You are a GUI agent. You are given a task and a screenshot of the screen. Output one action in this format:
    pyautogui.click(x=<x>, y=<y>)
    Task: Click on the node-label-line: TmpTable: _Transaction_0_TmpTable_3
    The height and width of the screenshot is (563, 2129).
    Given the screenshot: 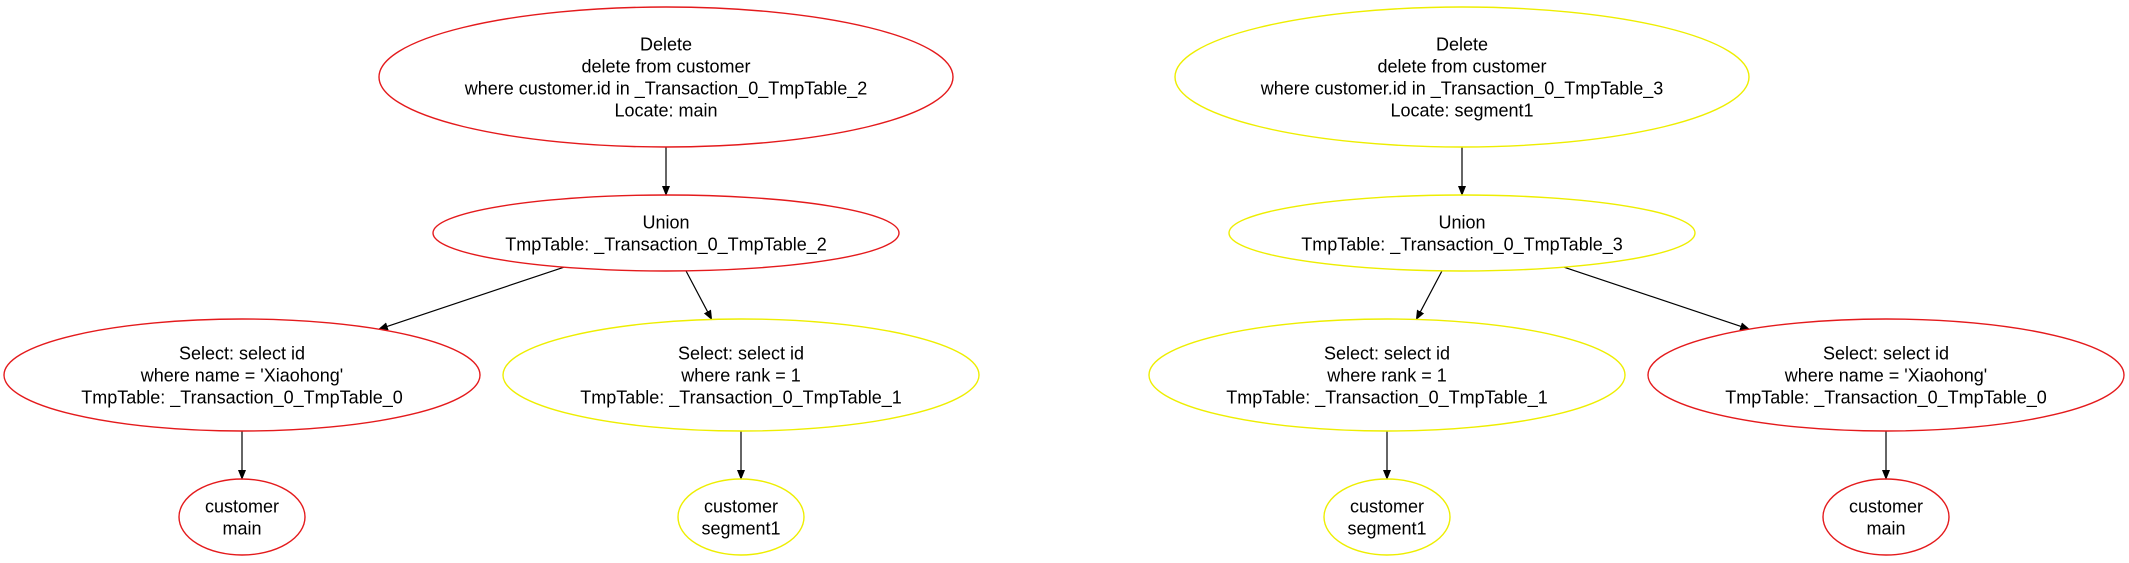 What is the action you would take?
    pyautogui.click(x=1462, y=244)
    